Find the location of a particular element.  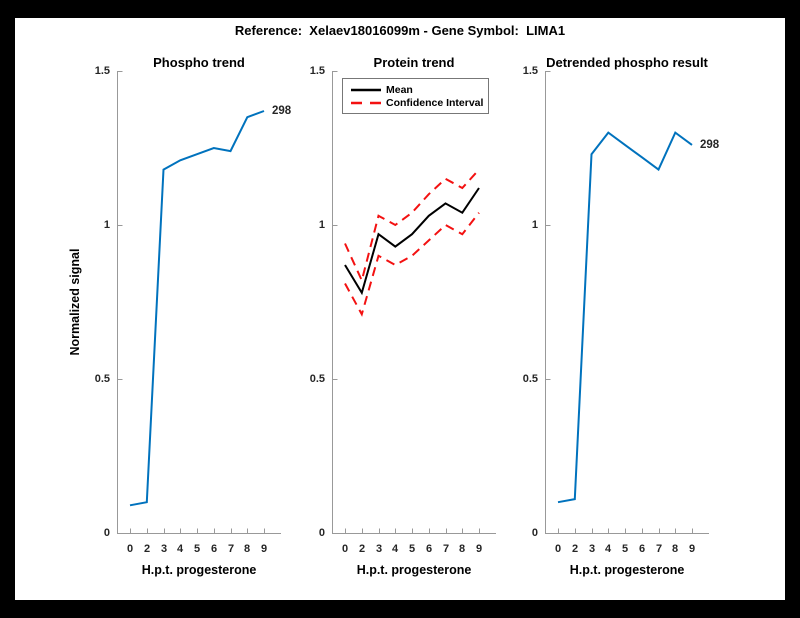

endpoint-annotation-detrended: 298 is located at coordinates (710, 144).